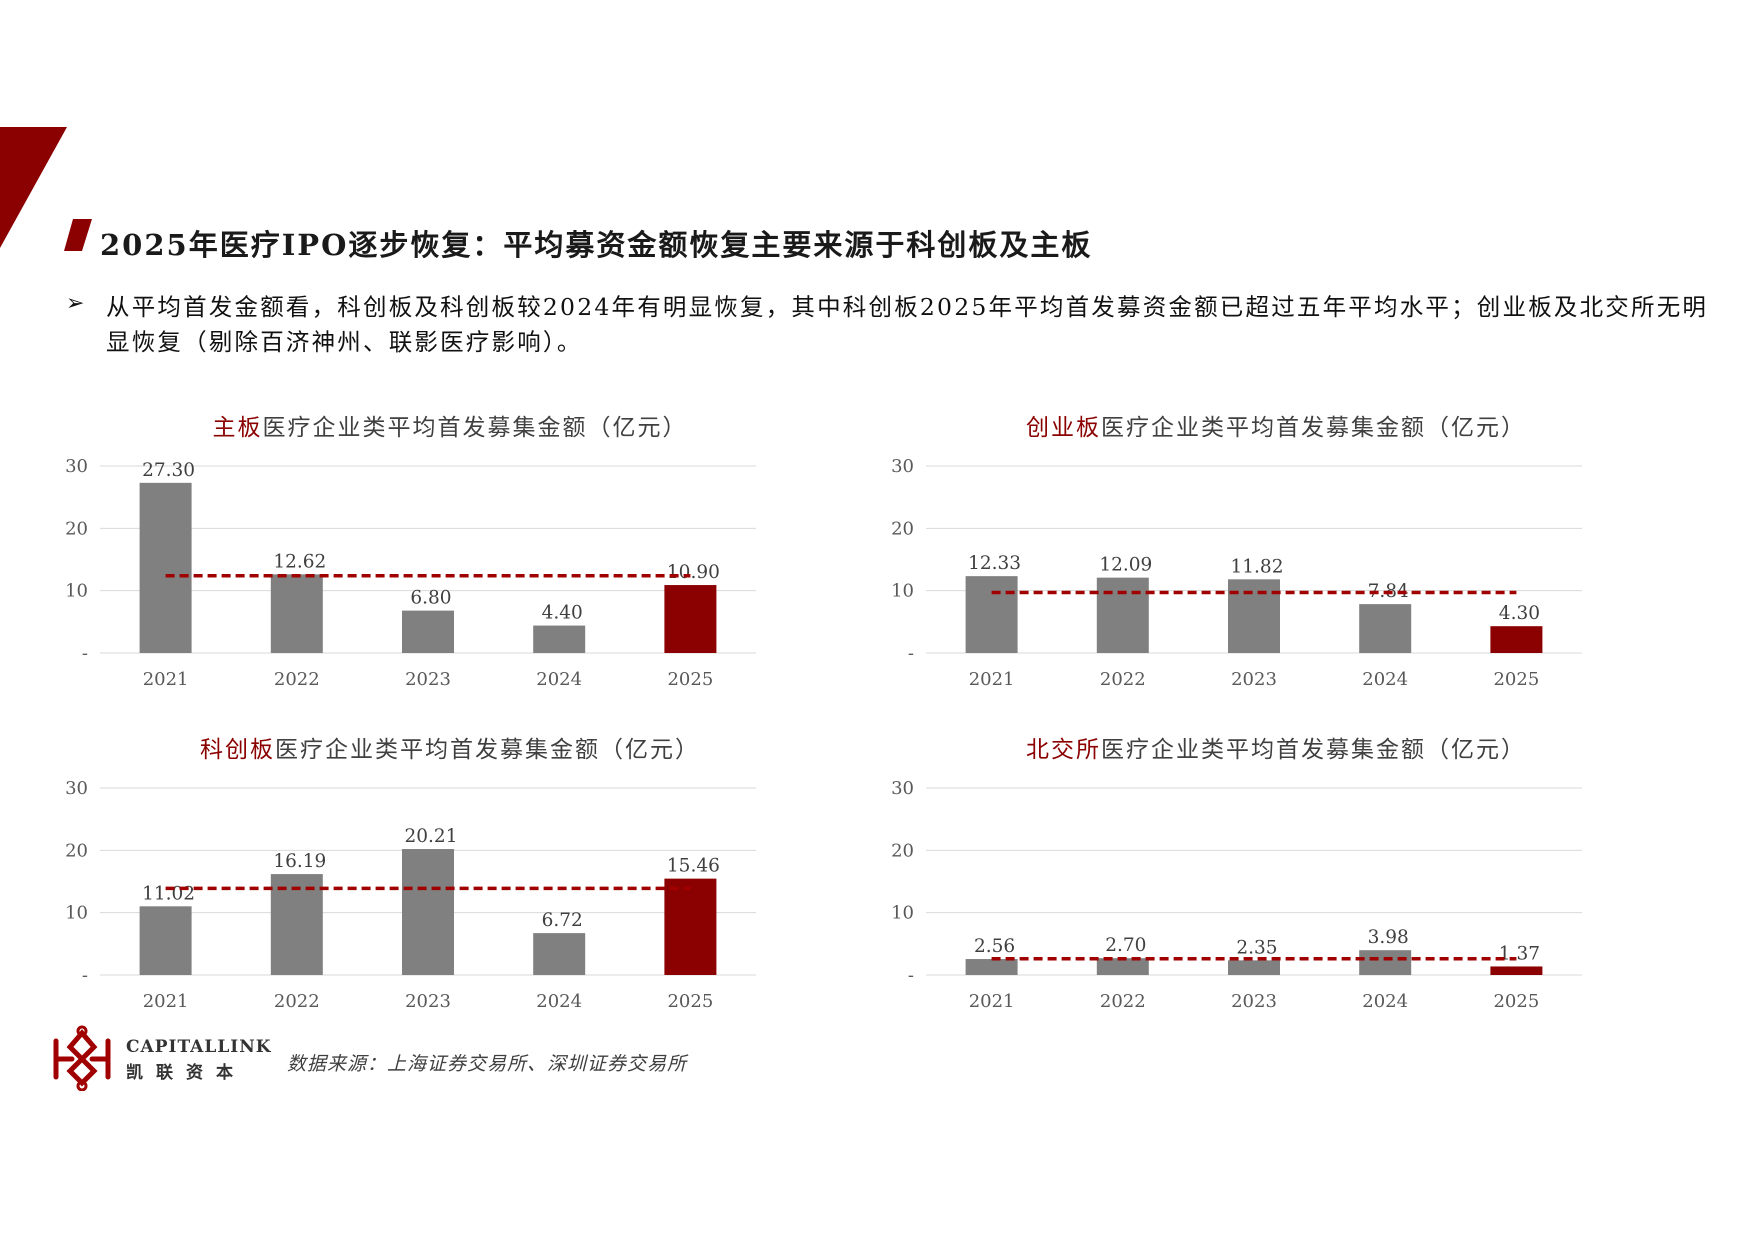 This screenshot has height=1241, width=1754. What do you see at coordinates (199, 1047) in the screenshot?
I see `logo-wordmark: CAPITALLINK` at bounding box center [199, 1047].